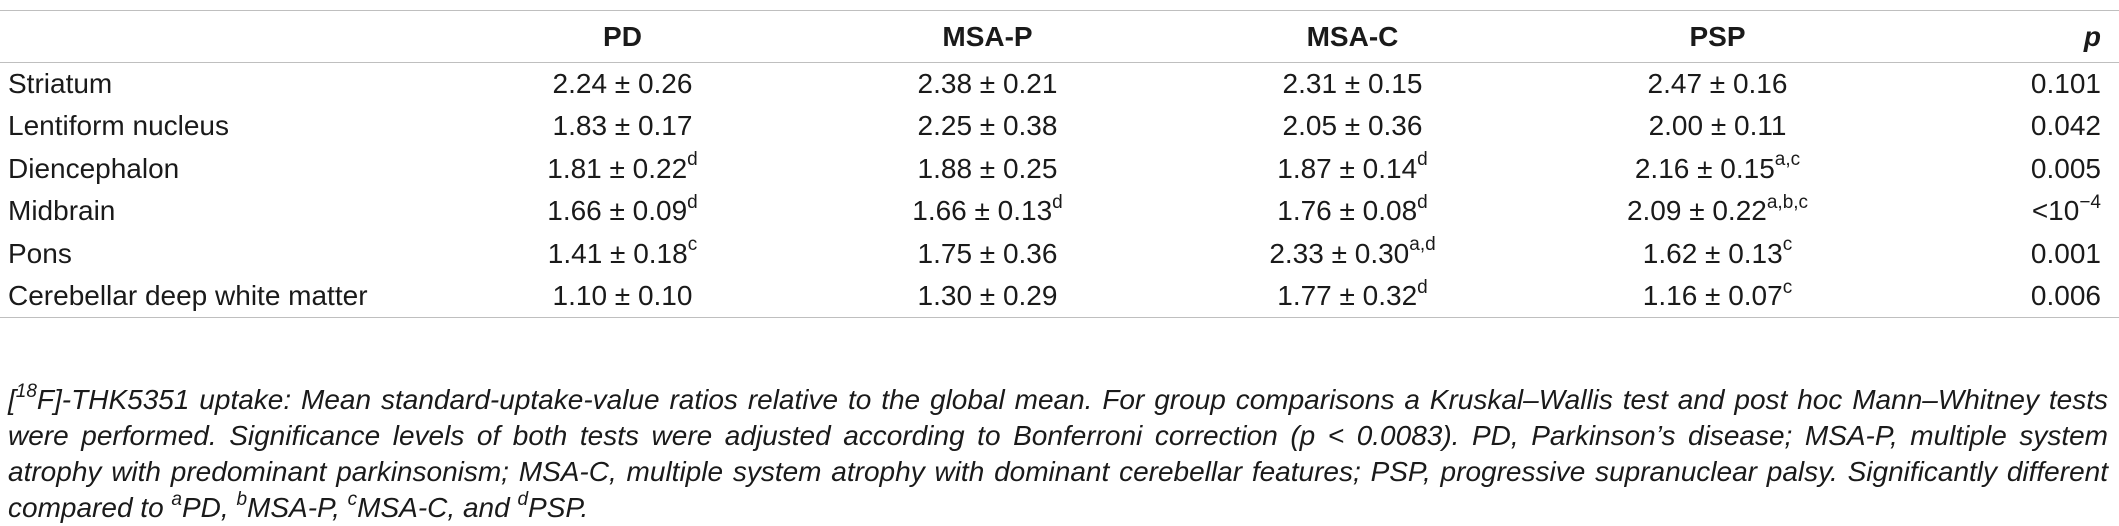 The height and width of the screenshot is (526, 2119). Describe the element at coordinates (1712, 295) in the screenshot. I see `cell-value: 1.16 ± 0.07` at that location.